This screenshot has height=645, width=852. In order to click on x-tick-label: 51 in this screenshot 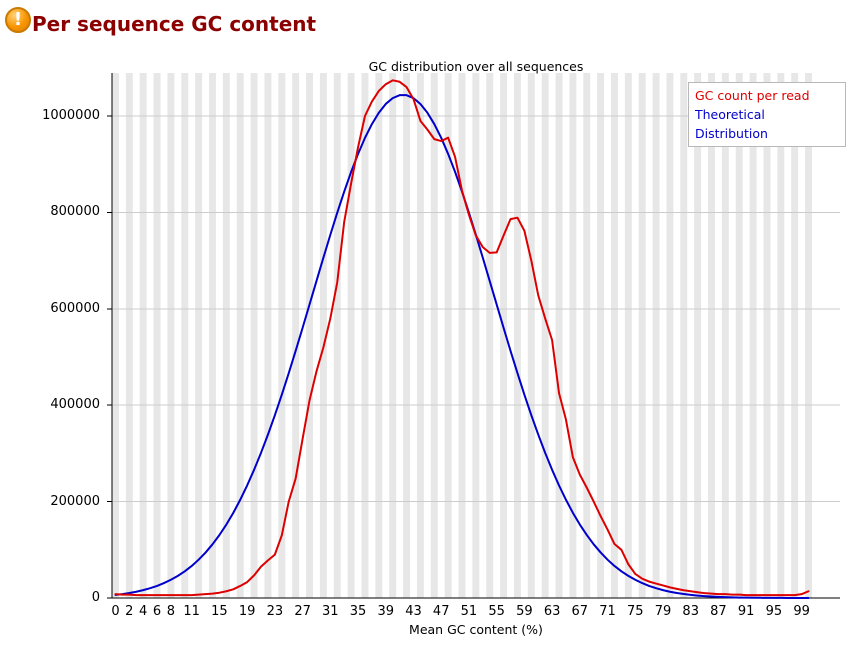, I will do `click(469, 611)`.